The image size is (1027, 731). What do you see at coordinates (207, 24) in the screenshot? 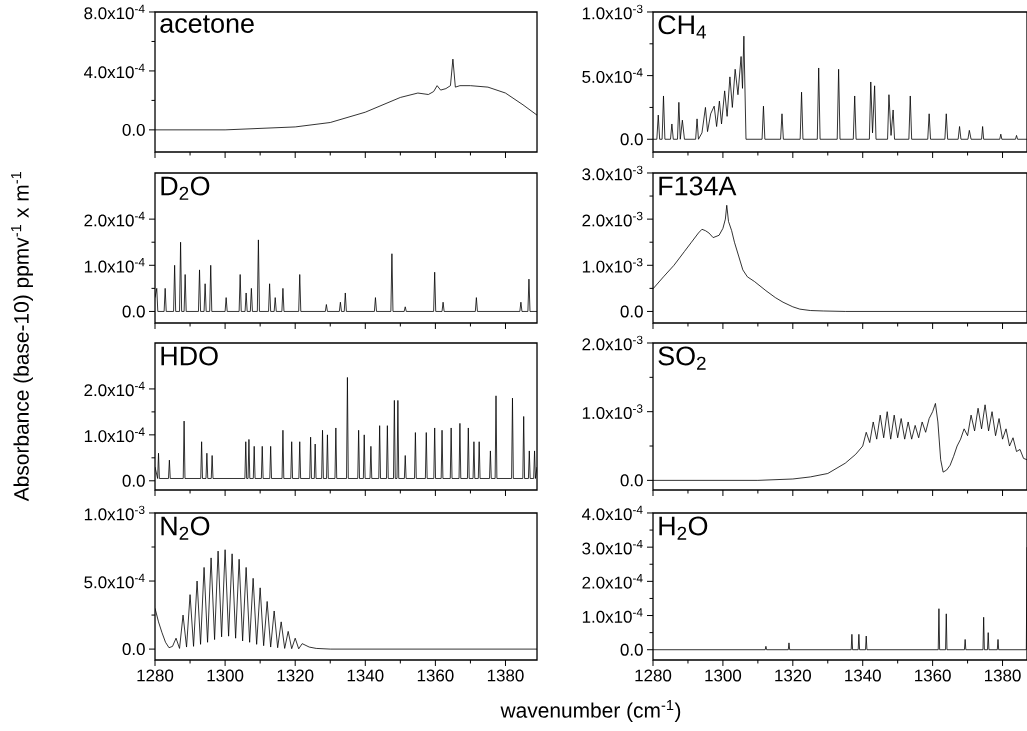
I see `chart-title: acetone` at bounding box center [207, 24].